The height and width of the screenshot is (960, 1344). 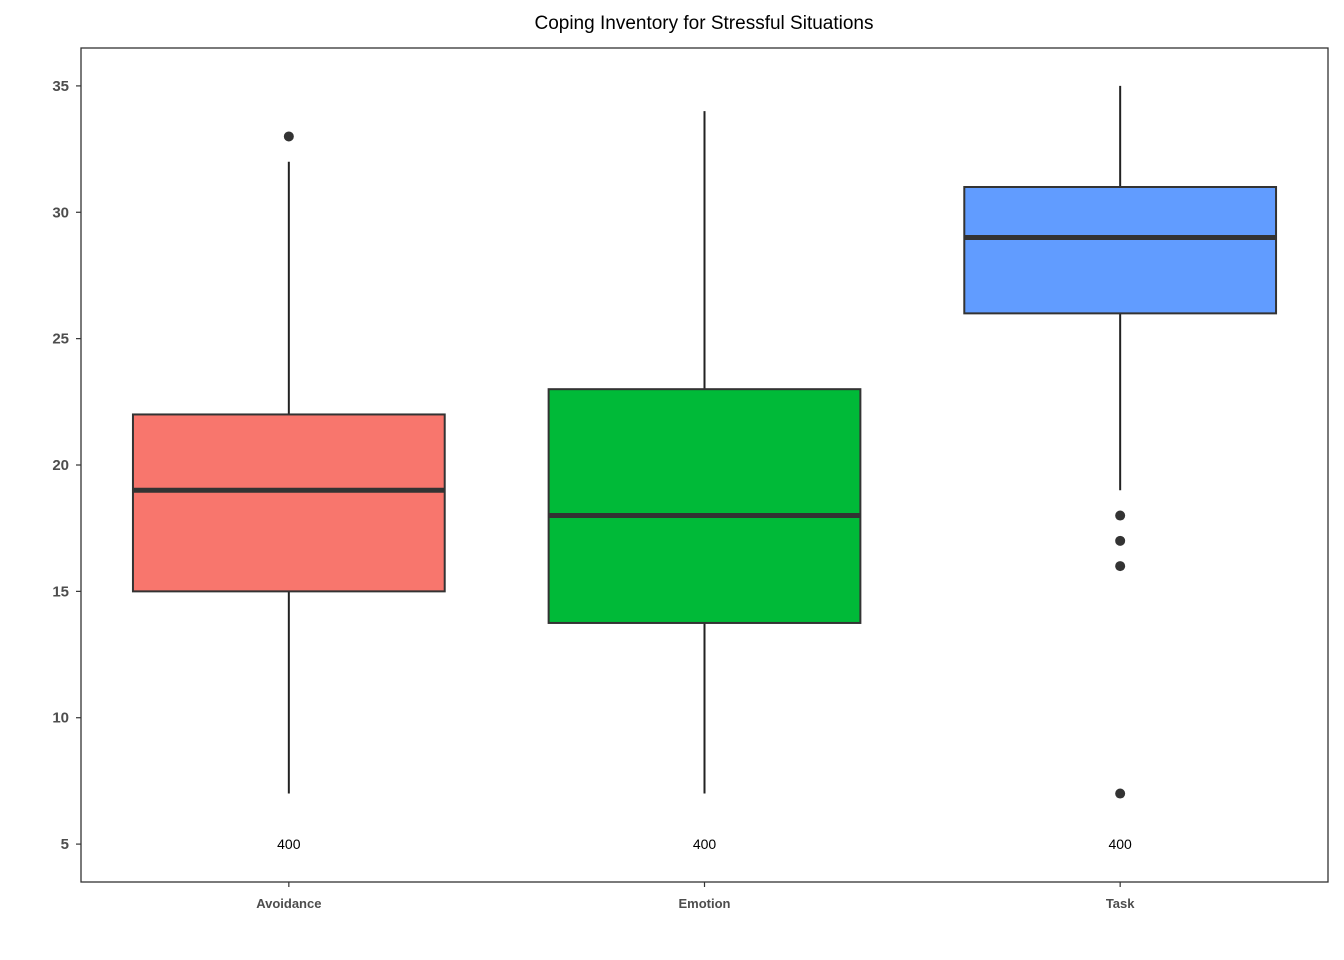 I want to click on y-tick-label: 30, so click(x=60, y=212).